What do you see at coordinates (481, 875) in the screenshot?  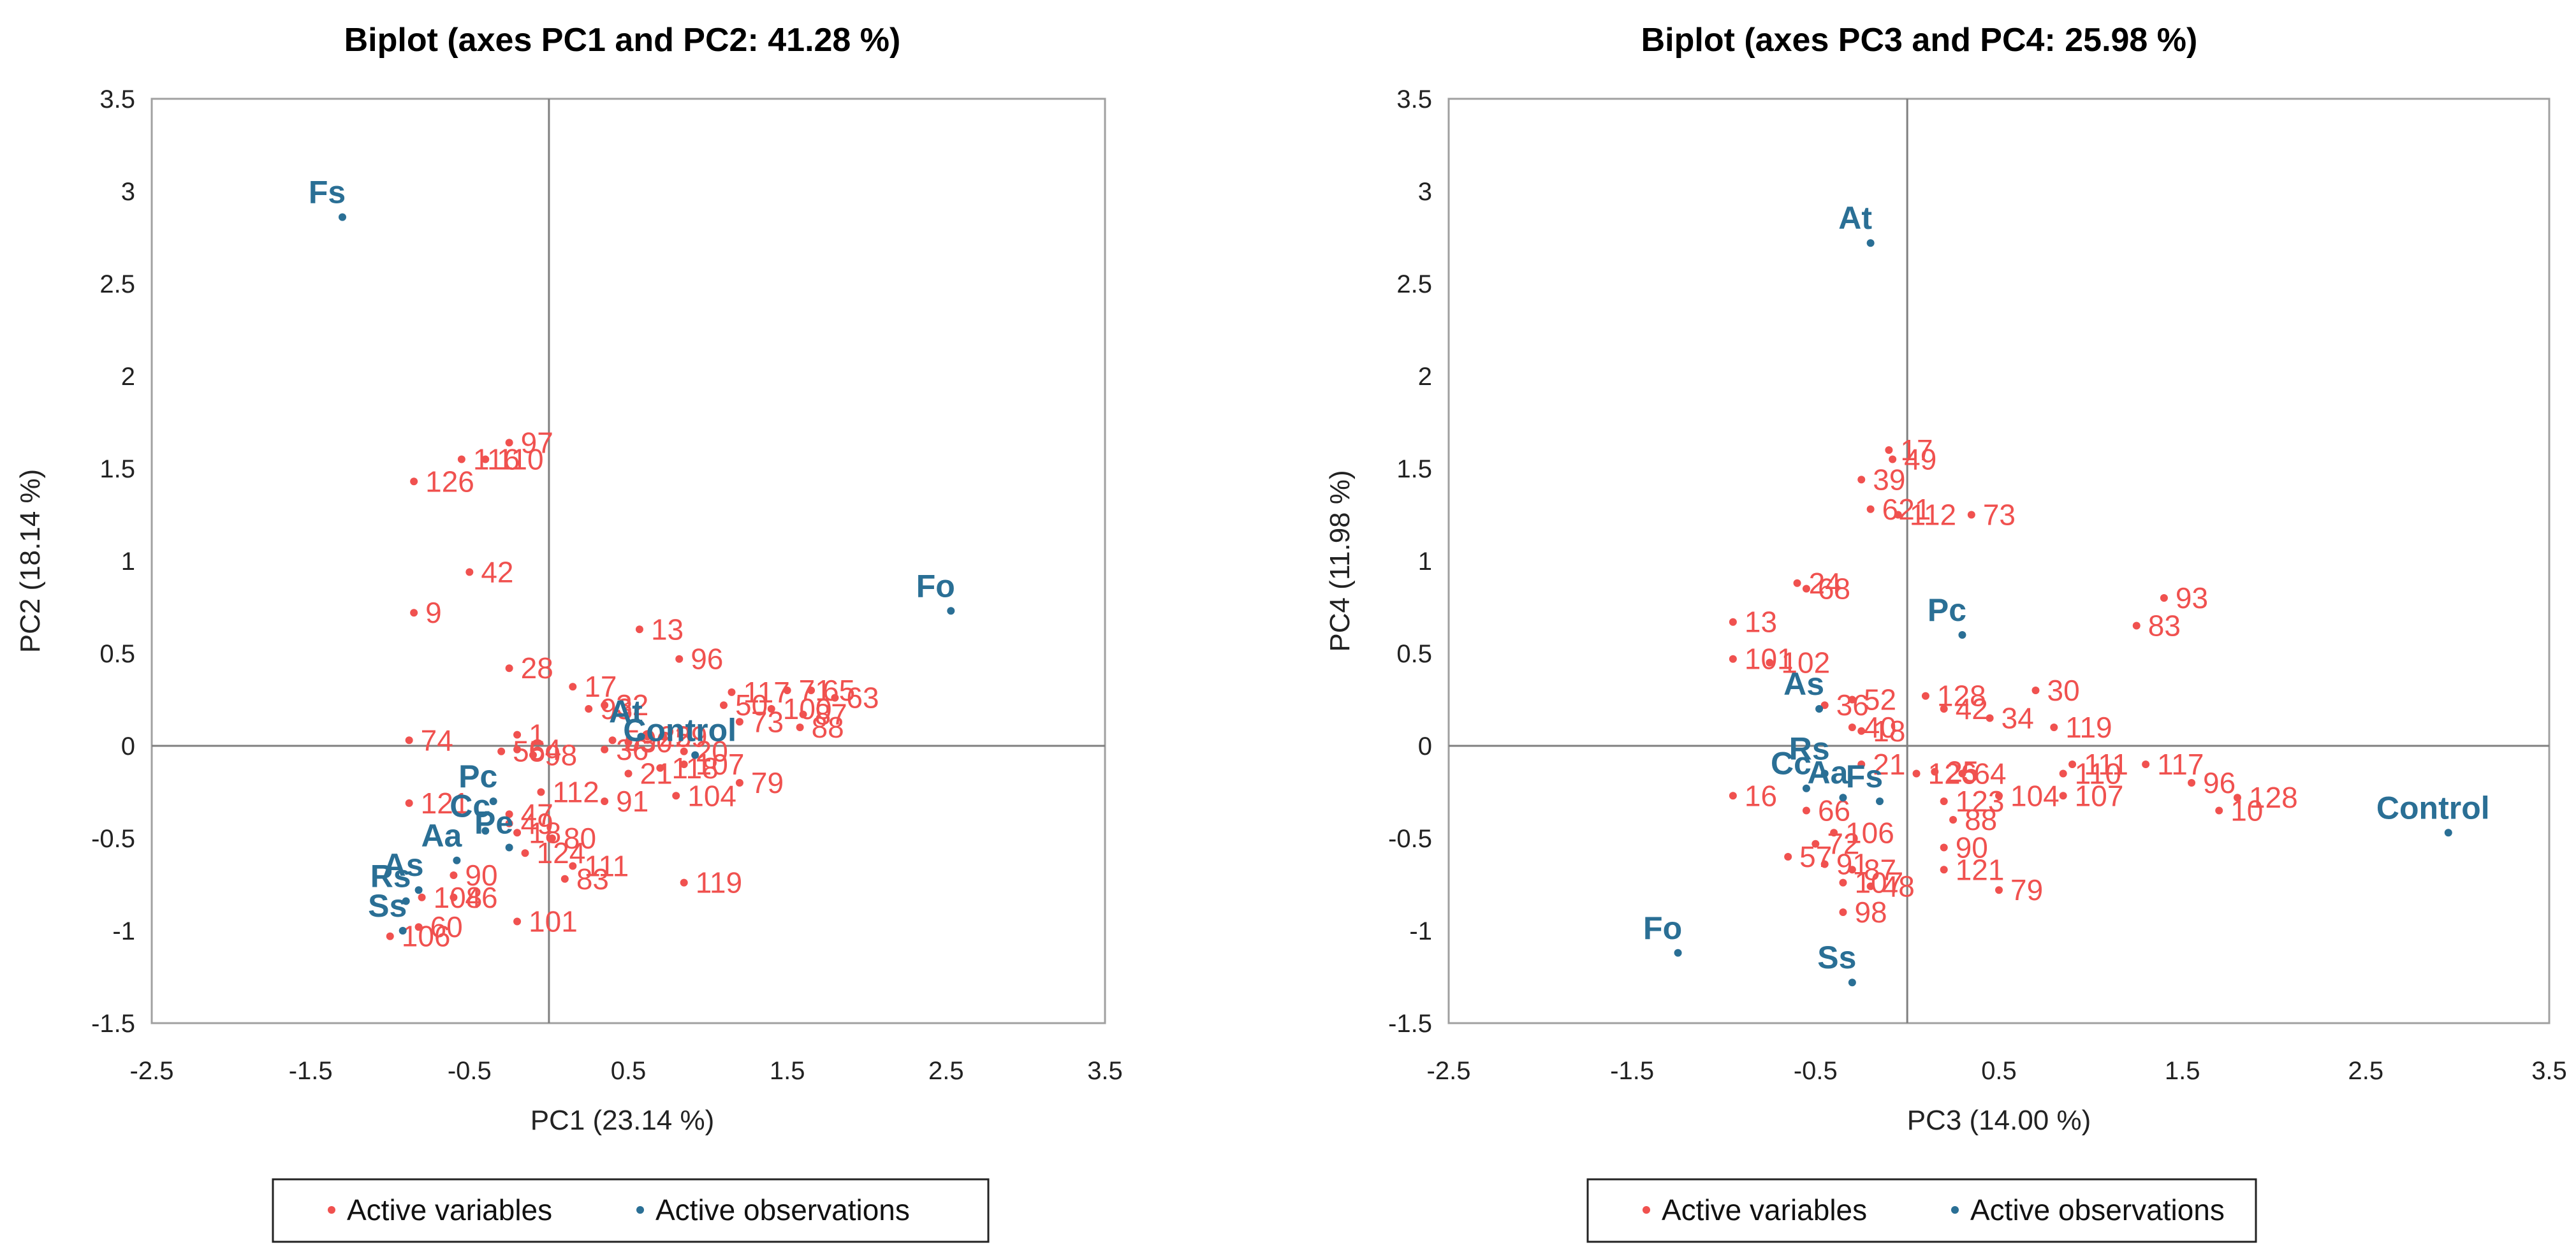 I see `variable-label: 90` at bounding box center [481, 875].